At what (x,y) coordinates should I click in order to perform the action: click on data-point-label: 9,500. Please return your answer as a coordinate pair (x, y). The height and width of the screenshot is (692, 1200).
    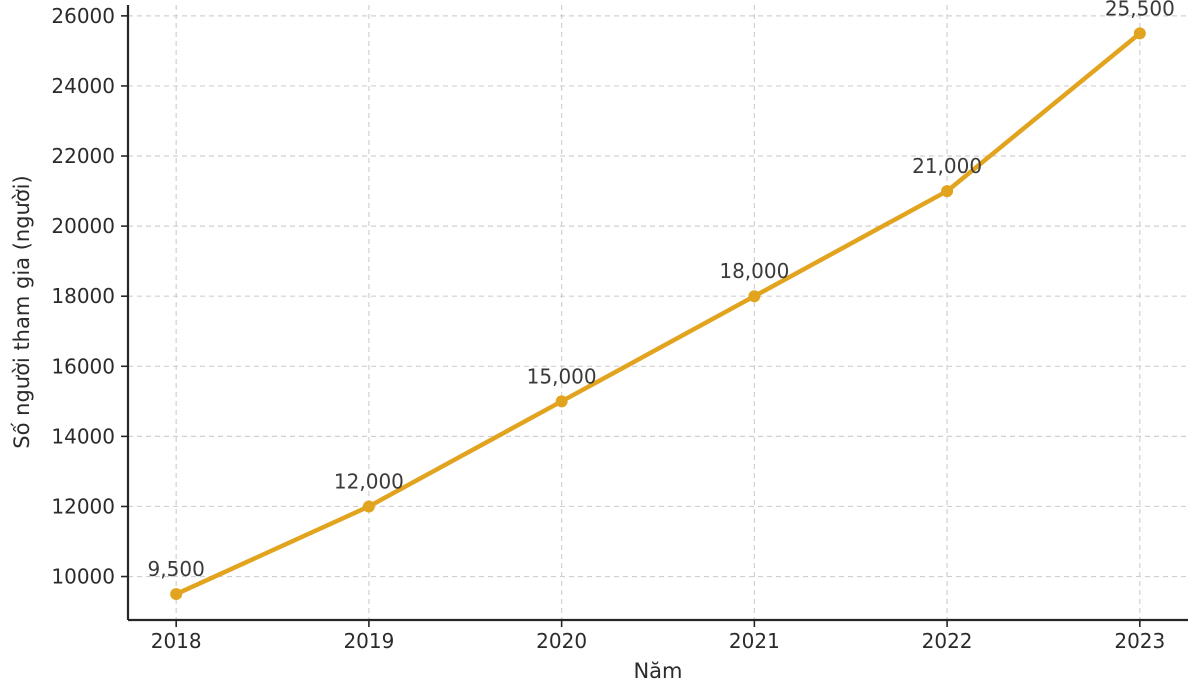
    Looking at the image, I should click on (176, 569).